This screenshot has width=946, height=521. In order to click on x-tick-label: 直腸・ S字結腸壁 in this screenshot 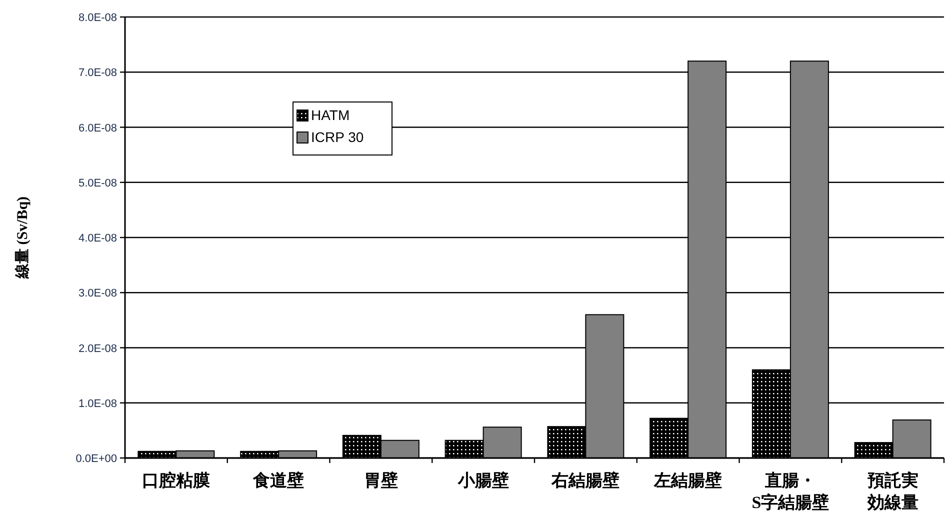, I will do `click(790, 492)`.